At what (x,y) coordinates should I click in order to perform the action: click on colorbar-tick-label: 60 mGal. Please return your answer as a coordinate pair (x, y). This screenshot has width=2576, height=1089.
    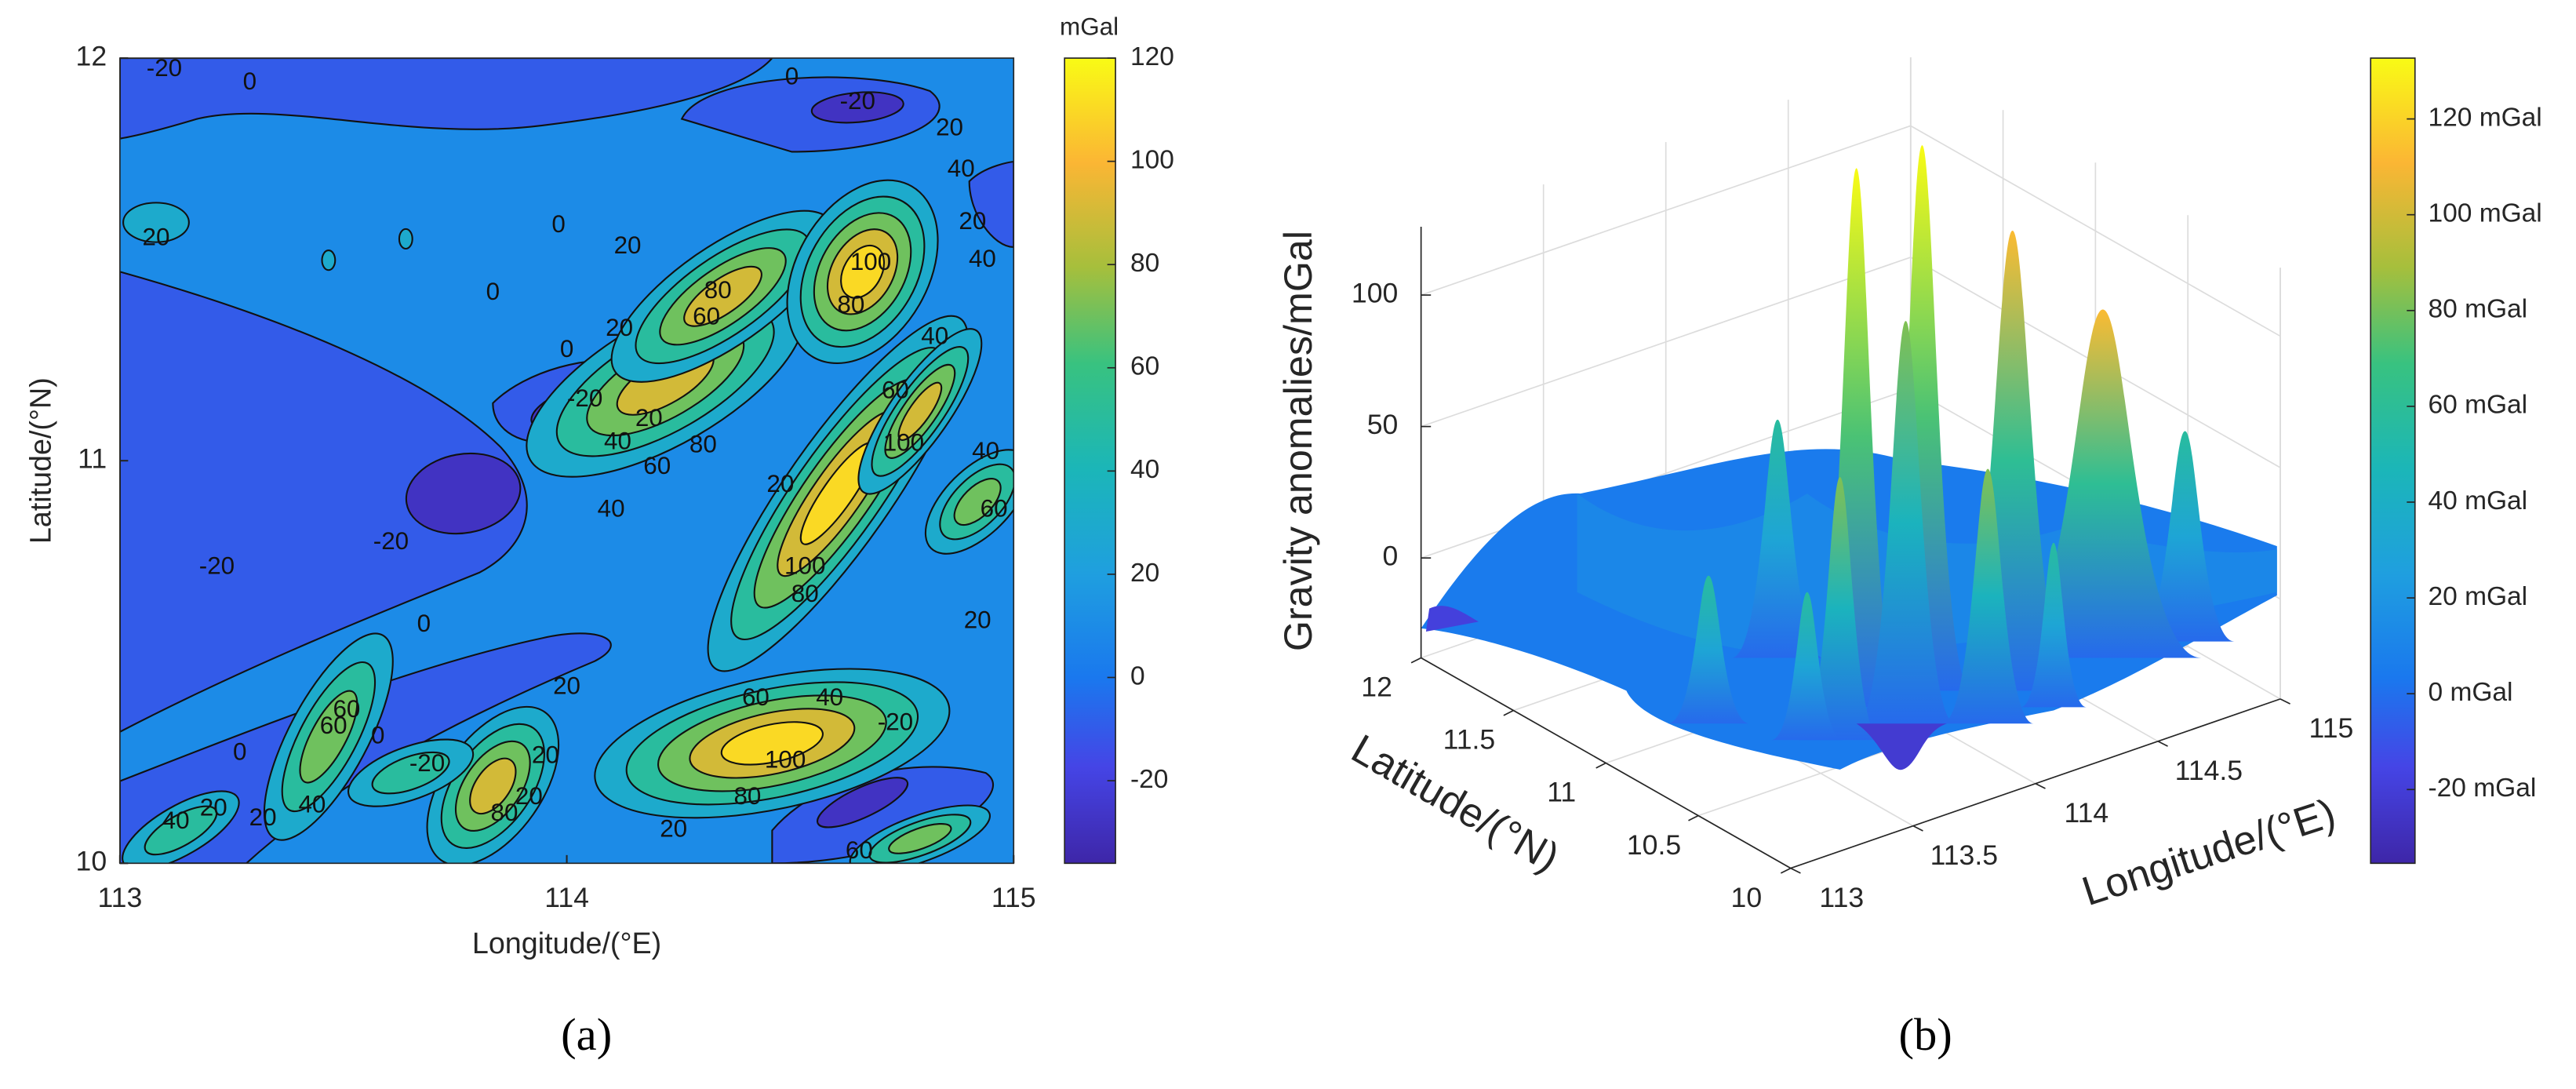
    Looking at the image, I should click on (2478, 406).